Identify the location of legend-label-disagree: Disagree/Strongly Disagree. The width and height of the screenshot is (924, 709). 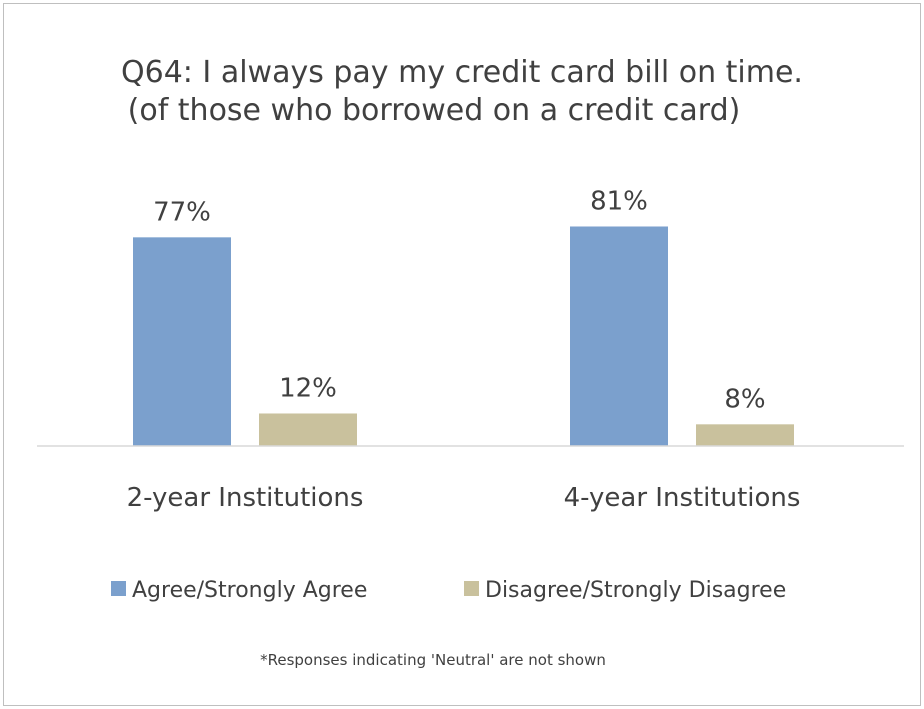
(635, 590).